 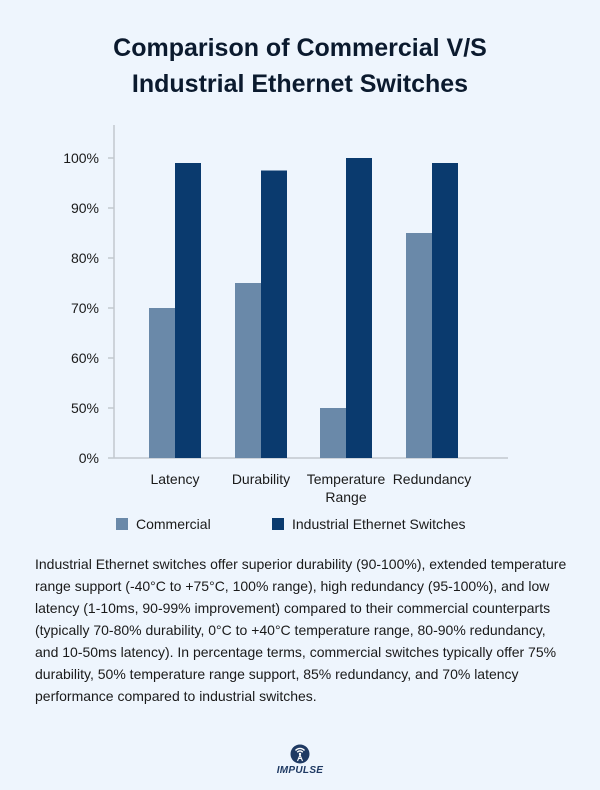 I want to click on y-tick-label: 80%, so click(x=85, y=258).